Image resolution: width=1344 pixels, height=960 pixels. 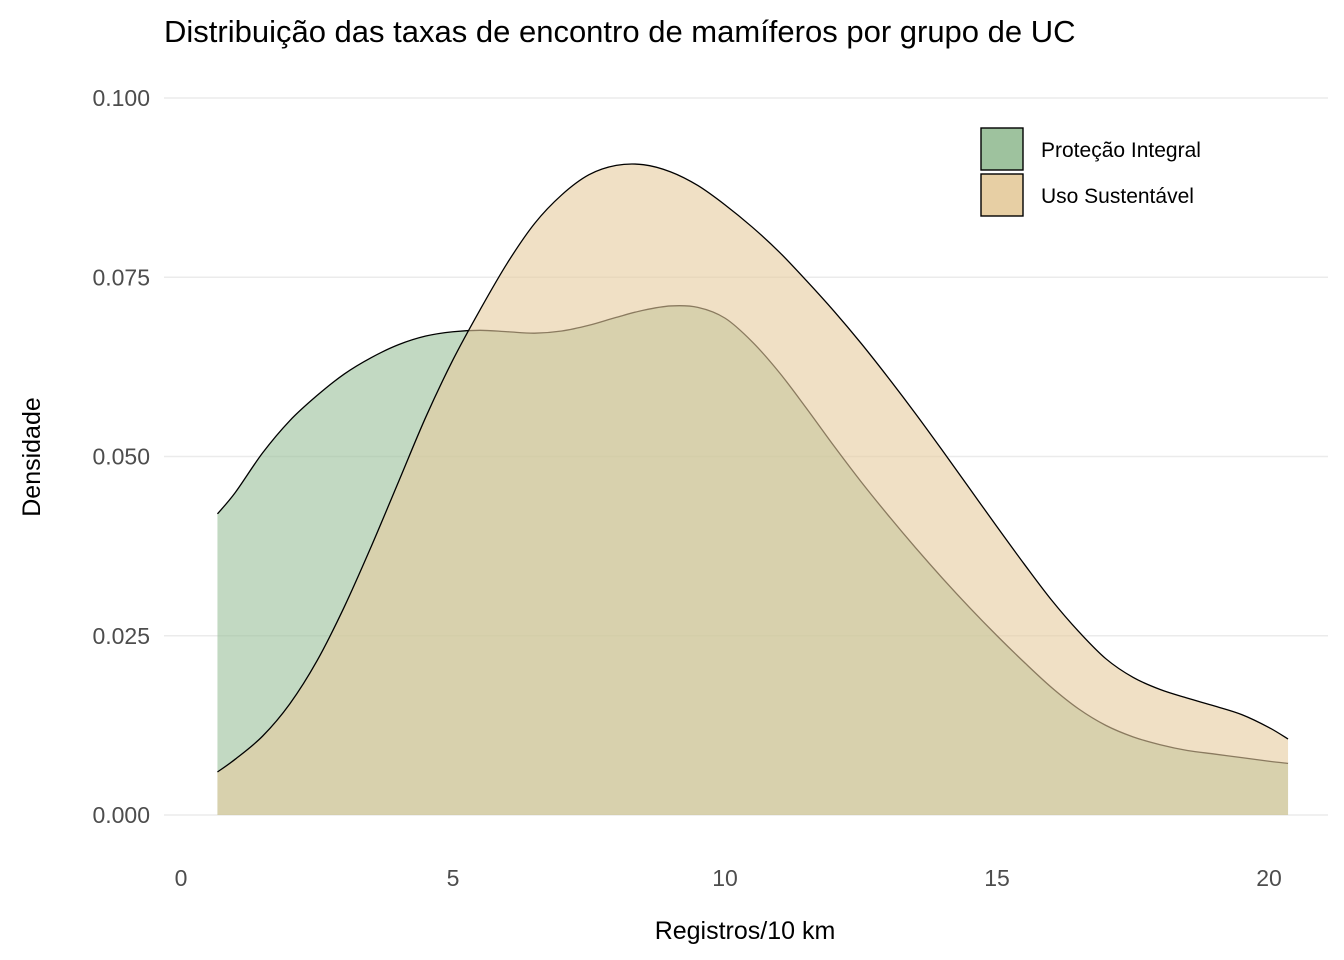 What do you see at coordinates (1121, 150) in the screenshot?
I see `legend-label-protecao-integral: Proteção Integral` at bounding box center [1121, 150].